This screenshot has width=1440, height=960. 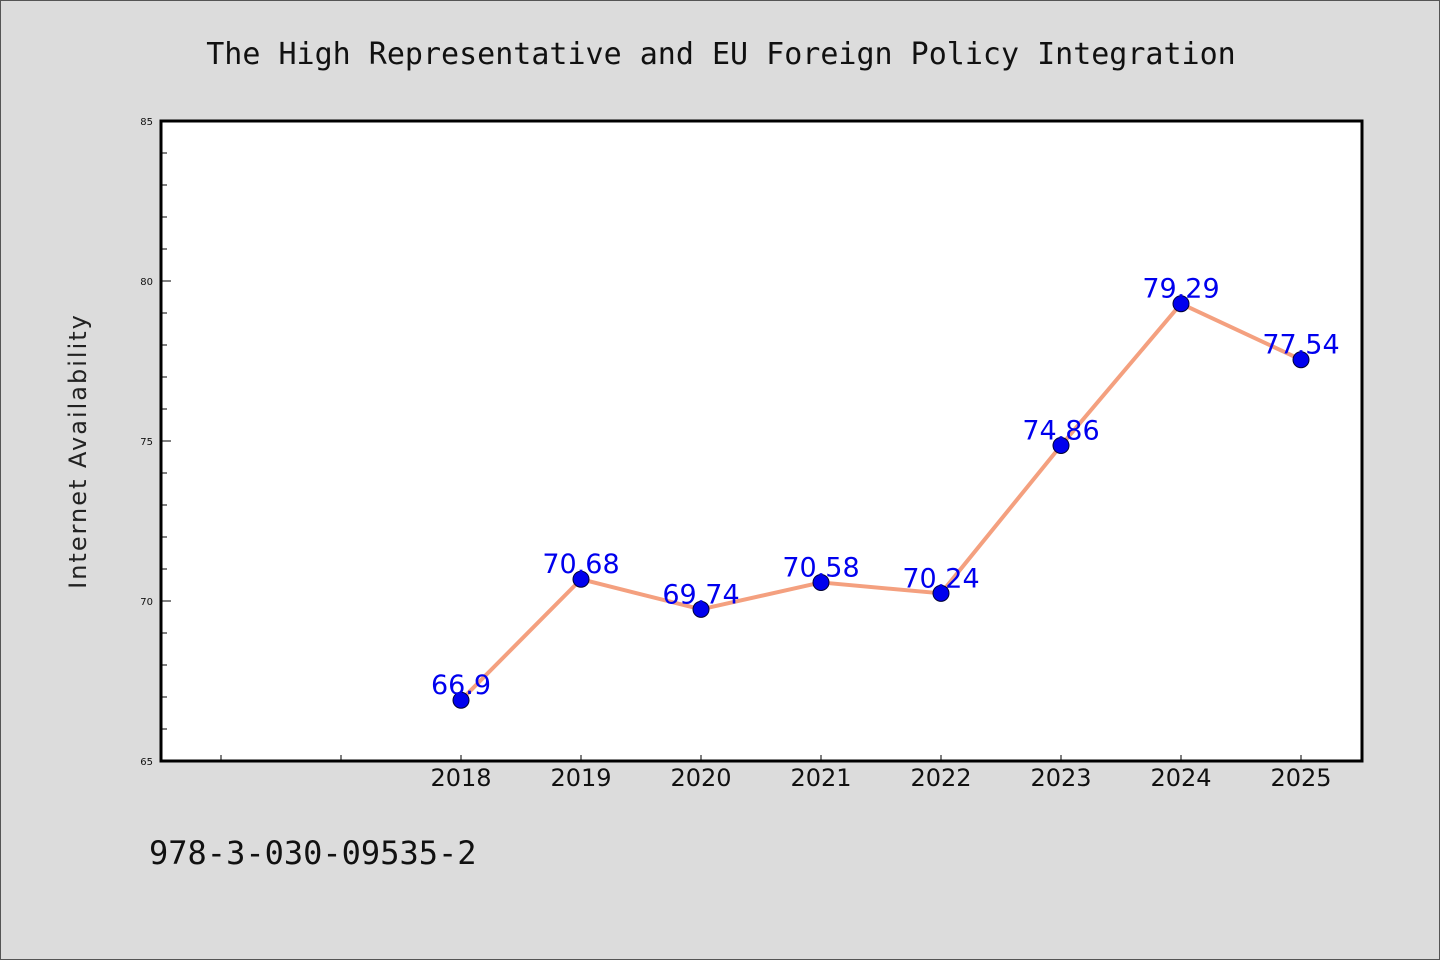 I want to click on x-tick-label: 2023, so click(x=1060, y=778).